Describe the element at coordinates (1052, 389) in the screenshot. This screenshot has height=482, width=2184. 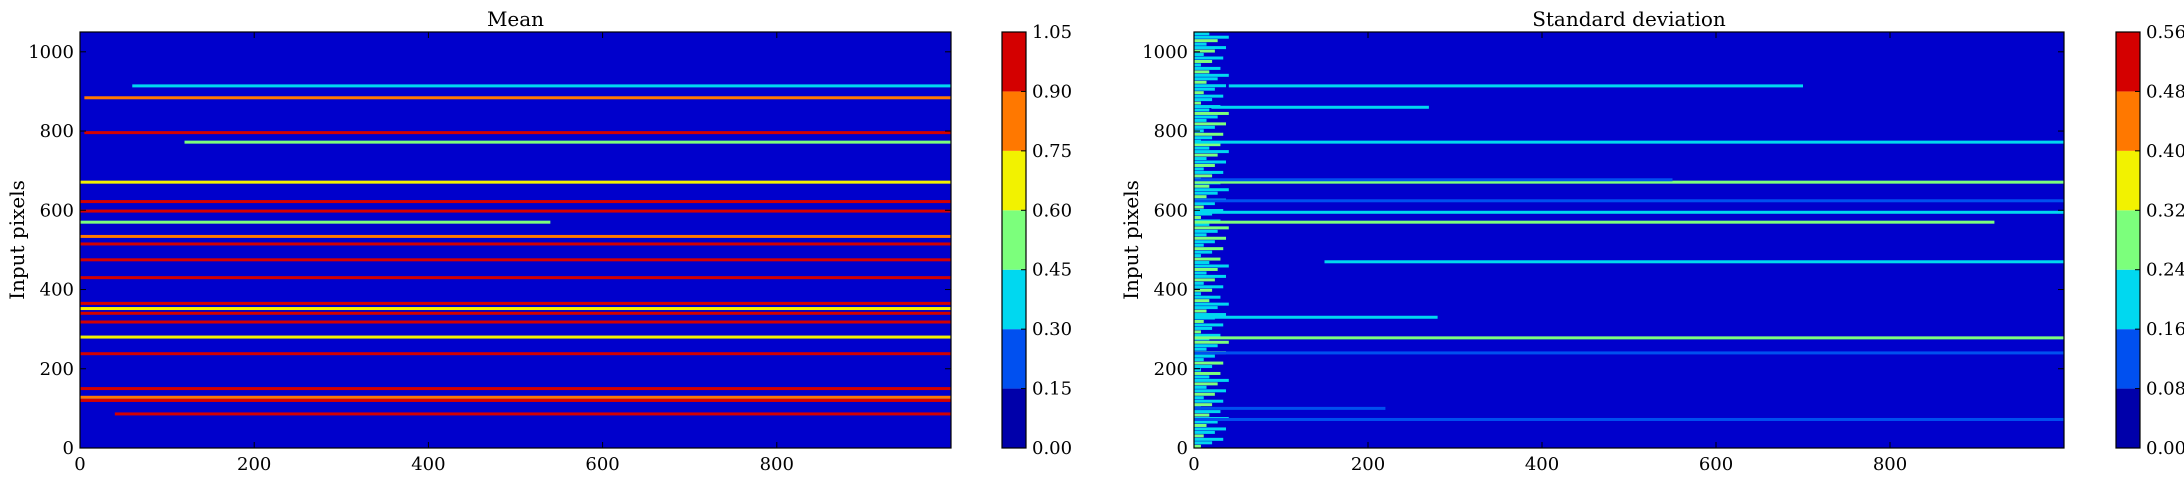
I see `mean-colorbar-tick-label: 0.15` at that location.